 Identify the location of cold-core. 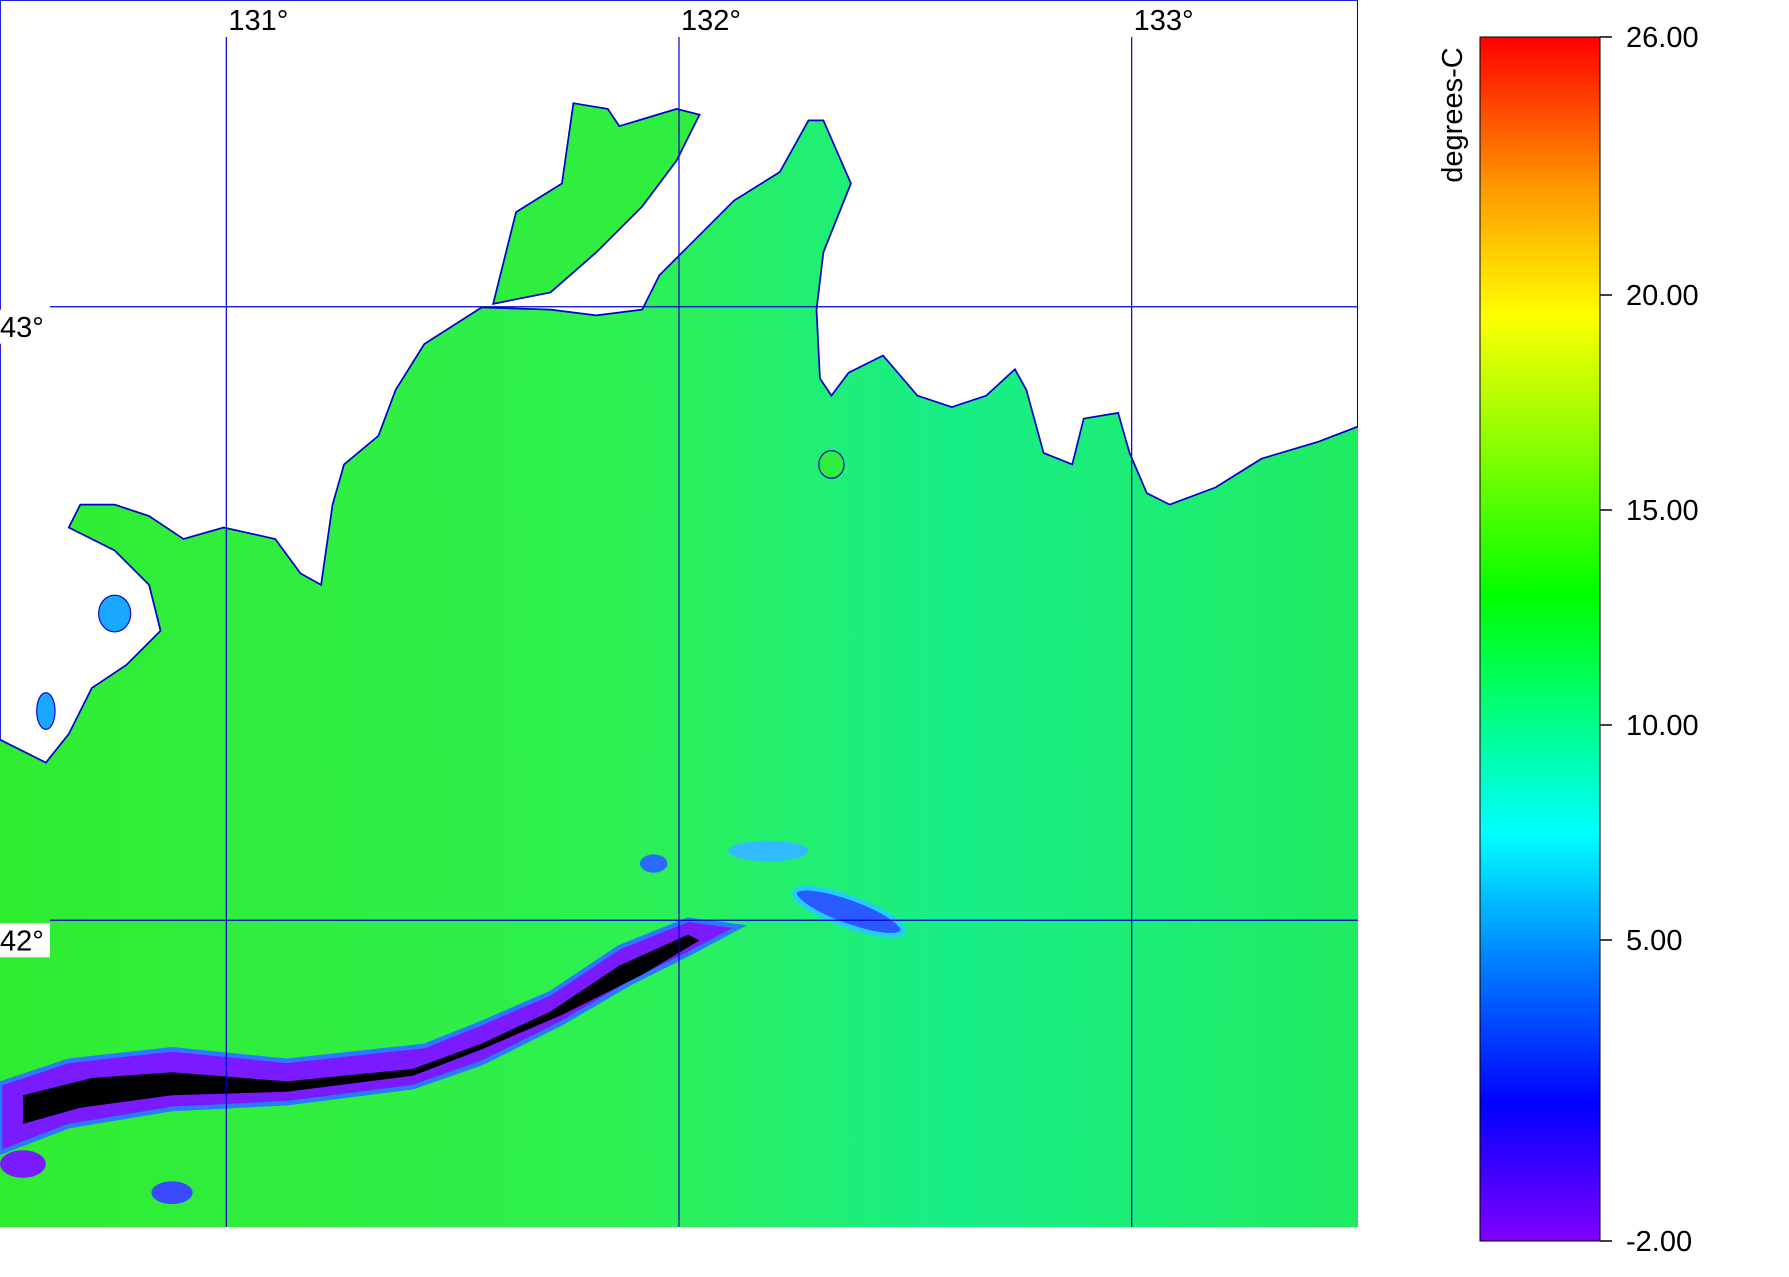
(361, 1029).